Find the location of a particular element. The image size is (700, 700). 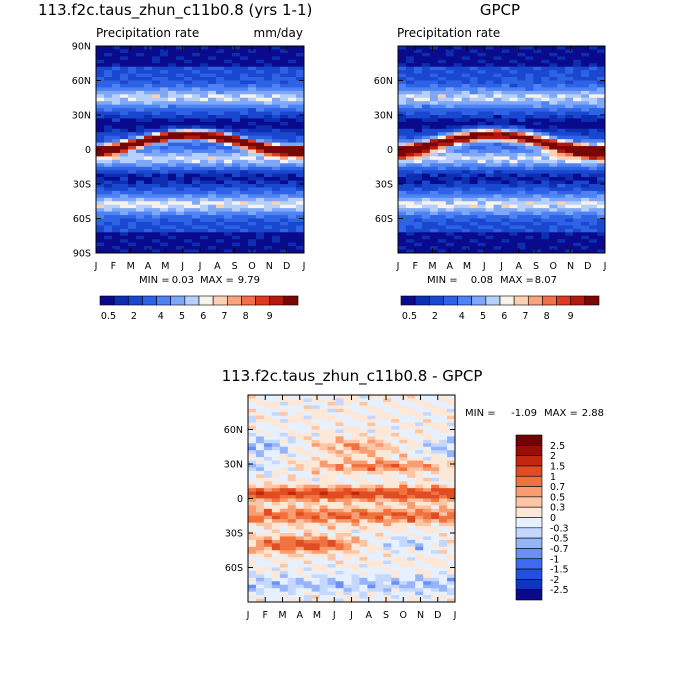

panel-model-max-value: 9.79 is located at coordinates (249, 280).